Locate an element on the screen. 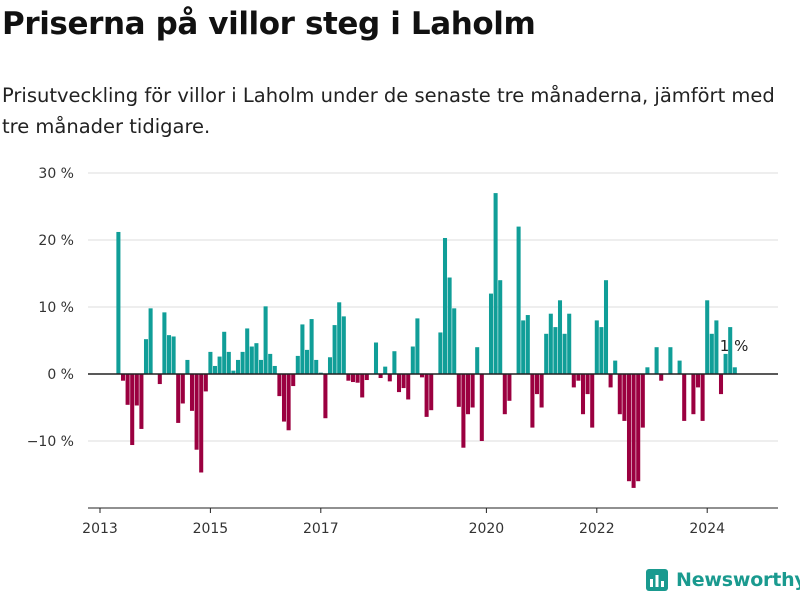 Image resolution: width=800 pixels, height=600 pixels. x-tick-label: 2022 is located at coordinates (597, 529).